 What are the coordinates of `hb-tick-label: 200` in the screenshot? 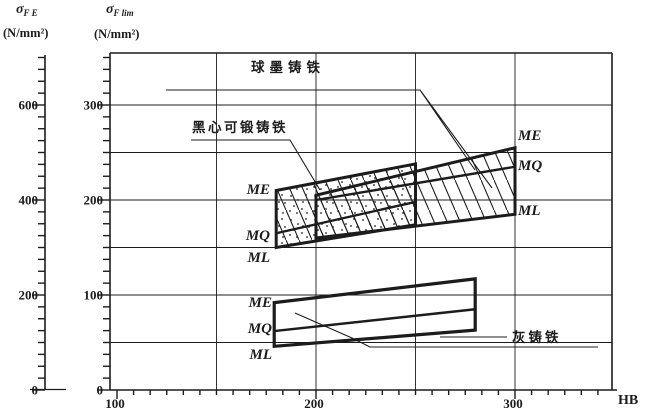 It's located at (314, 403).